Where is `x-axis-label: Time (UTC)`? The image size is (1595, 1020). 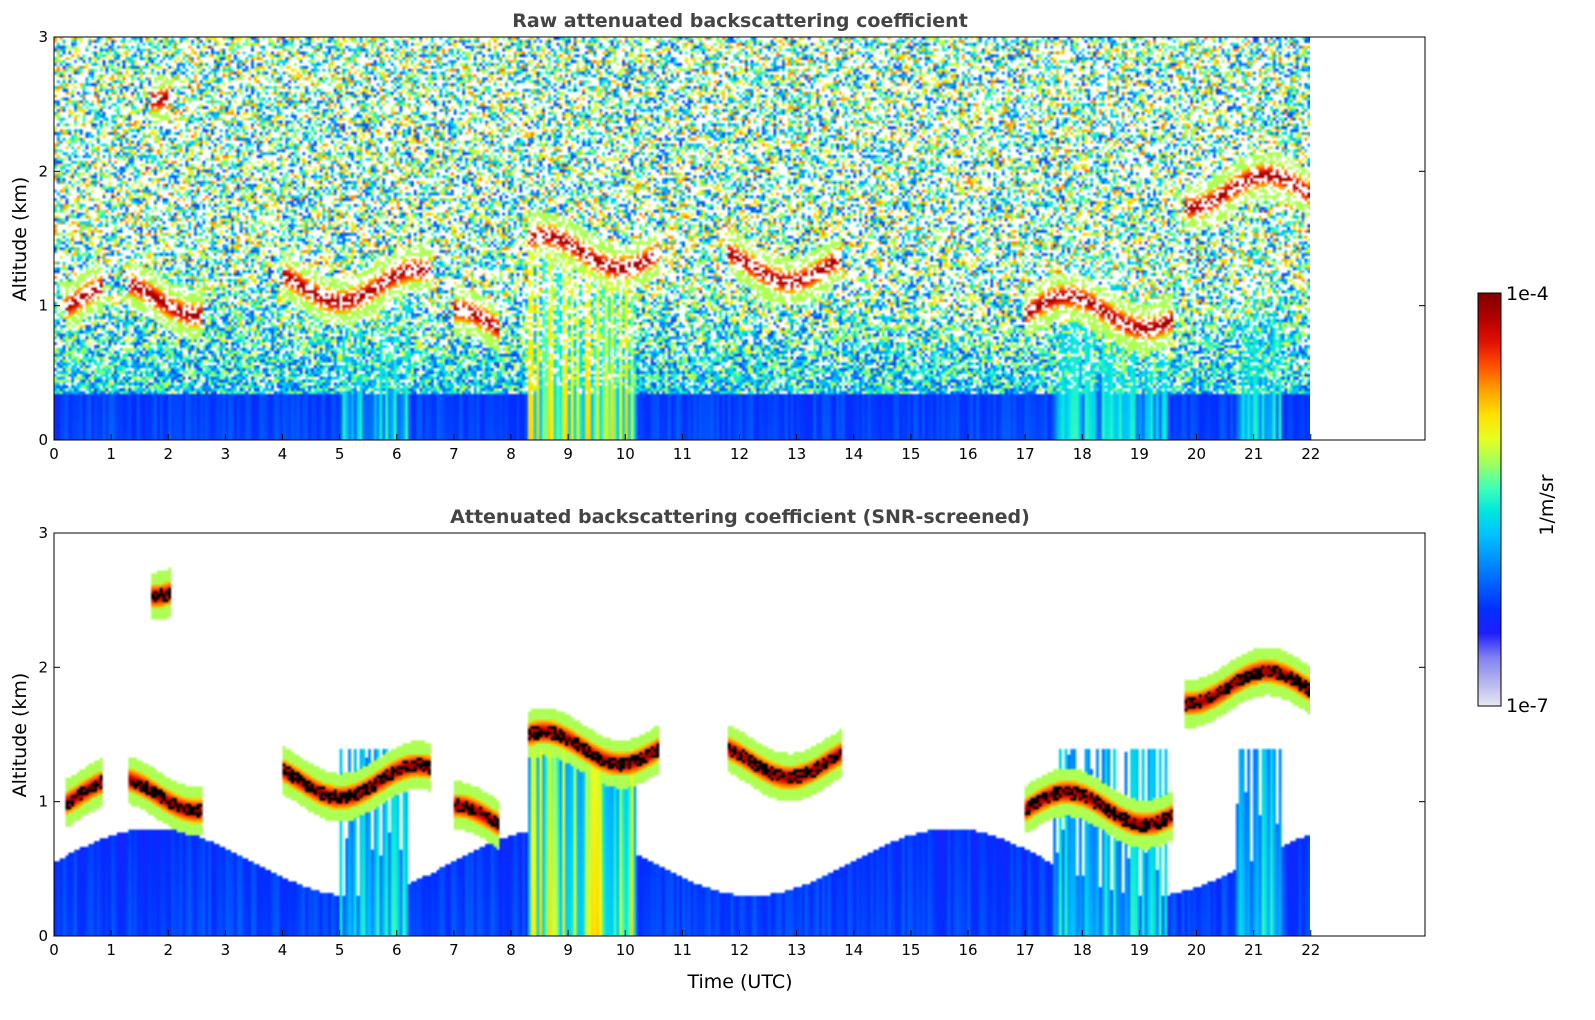 x-axis-label: Time (UTC) is located at coordinates (739, 982).